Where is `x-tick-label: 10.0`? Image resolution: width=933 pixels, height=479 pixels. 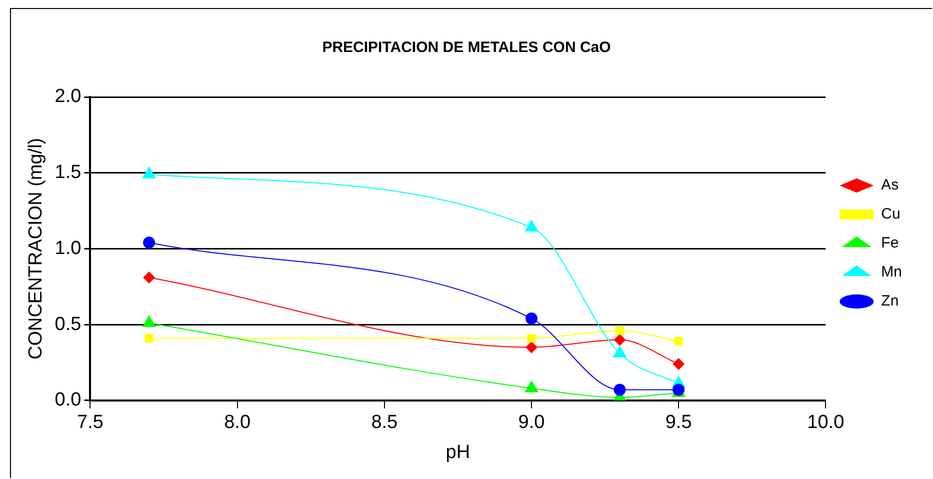
x-tick-label: 10.0 is located at coordinates (825, 423).